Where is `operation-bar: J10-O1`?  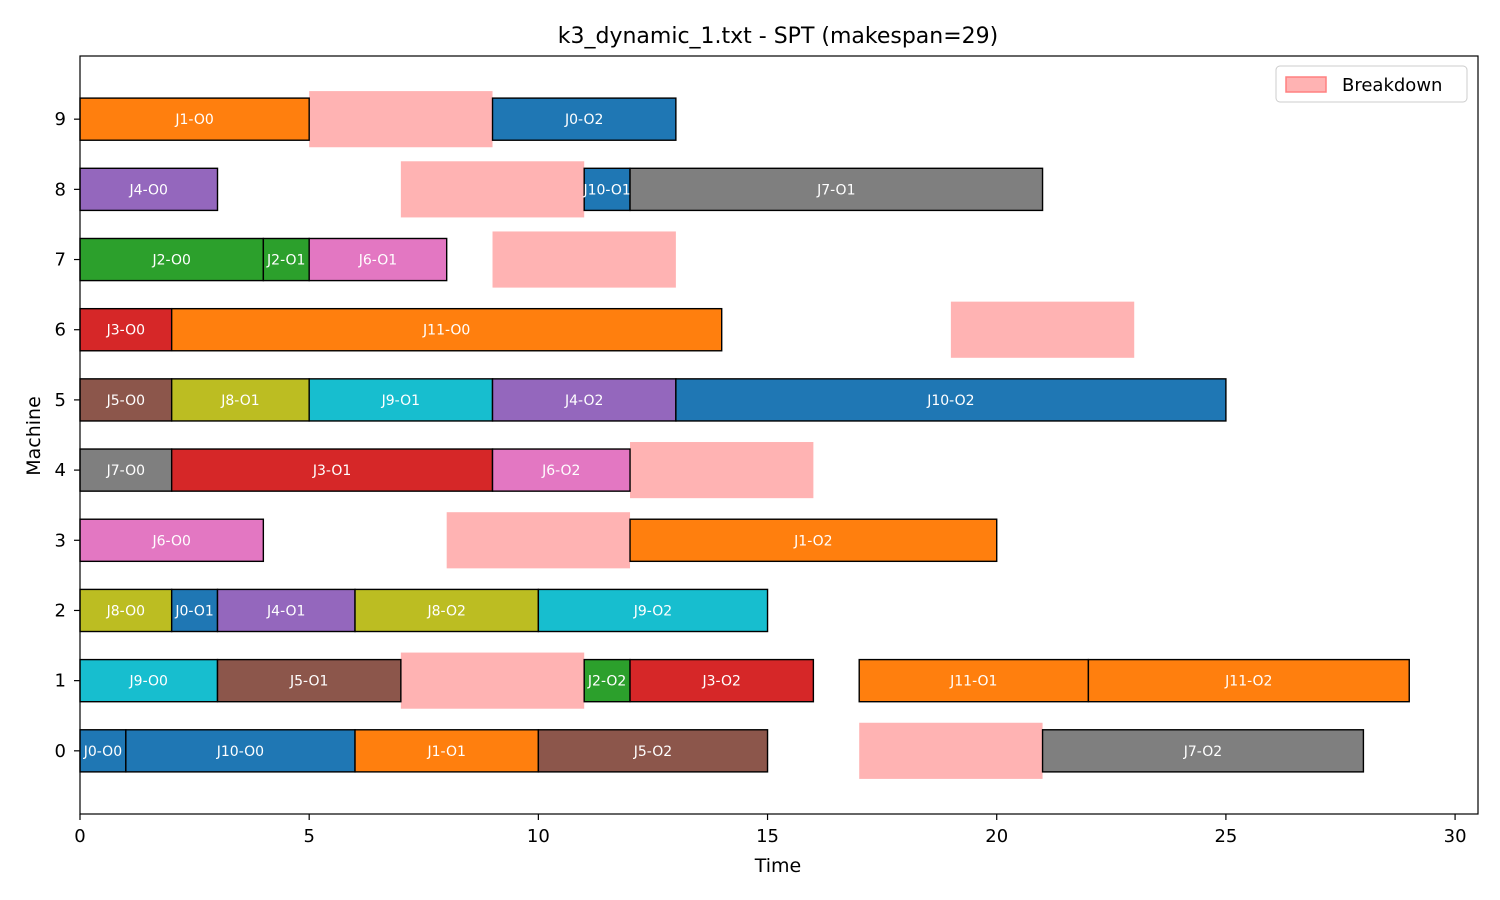
operation-bar: J10-O1 is located at coordinates (606, 189).